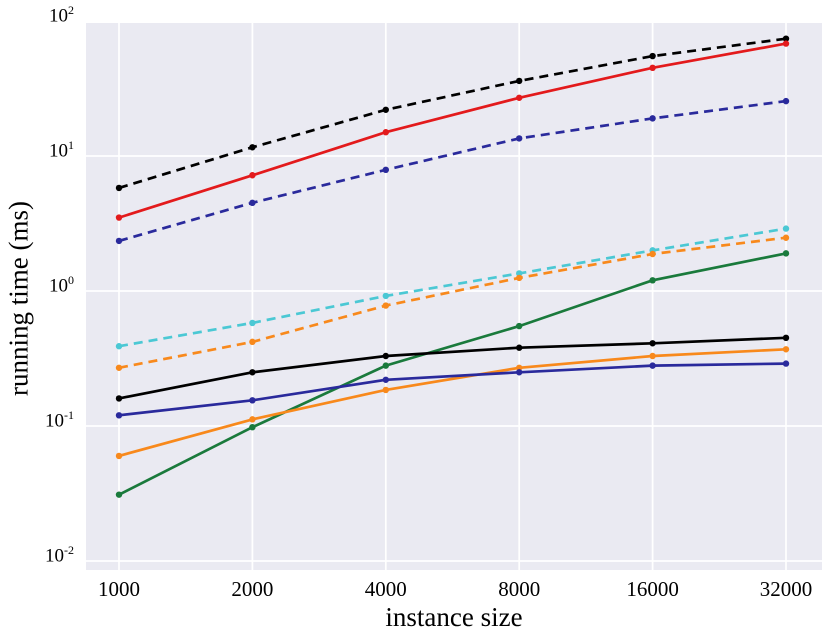 The height and width of the screenshot is (639, 831). What do you see at coordinates (37, 420) in the screenshot?
I see `y-tick-label: 10-1` at bounding box center [37, 420].